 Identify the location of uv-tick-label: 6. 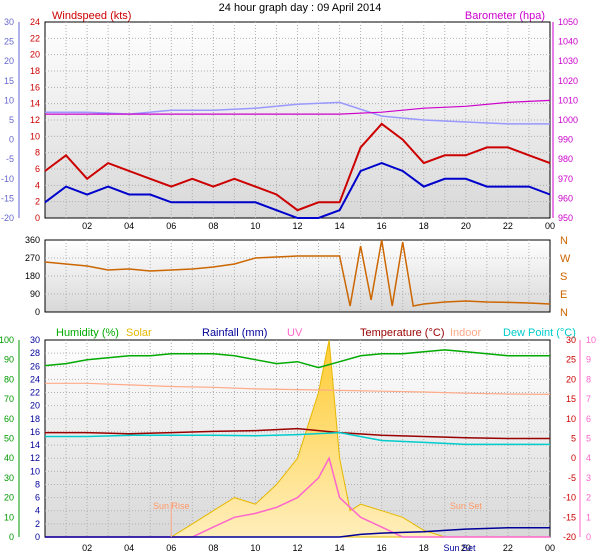
(588, 419).